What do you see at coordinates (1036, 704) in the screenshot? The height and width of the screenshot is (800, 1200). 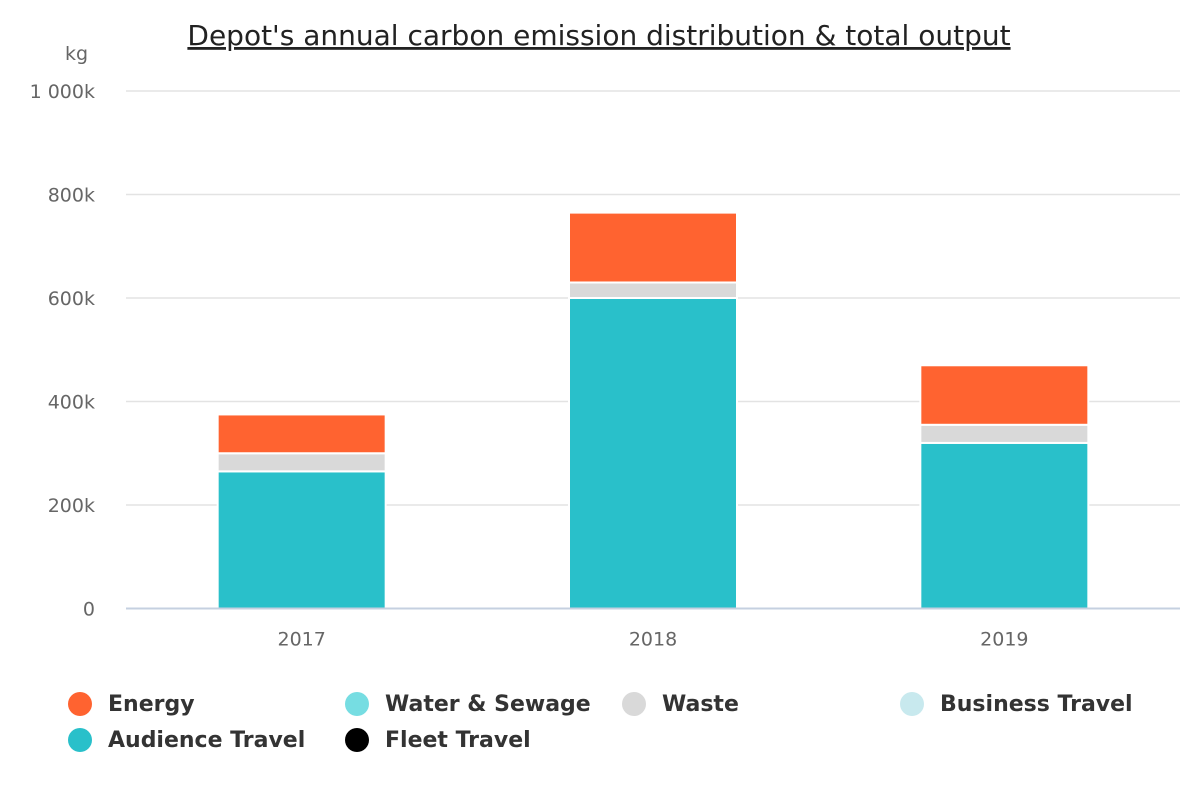 I see `legend-label: Business Travel` at bounding box center [1036, 704].